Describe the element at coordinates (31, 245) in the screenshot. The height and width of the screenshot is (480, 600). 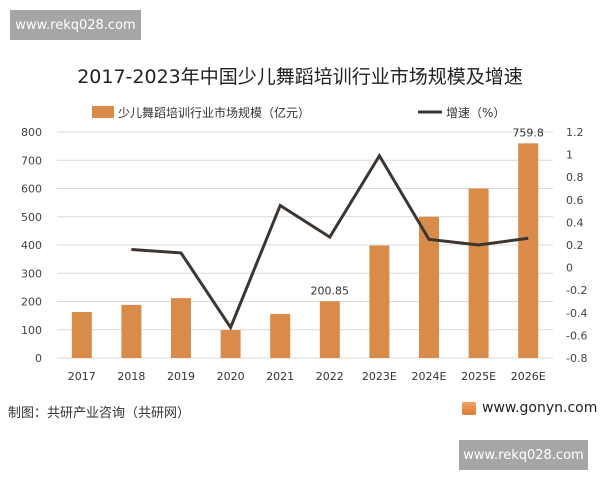
I see `y-left-tick-label: 400` at that location.